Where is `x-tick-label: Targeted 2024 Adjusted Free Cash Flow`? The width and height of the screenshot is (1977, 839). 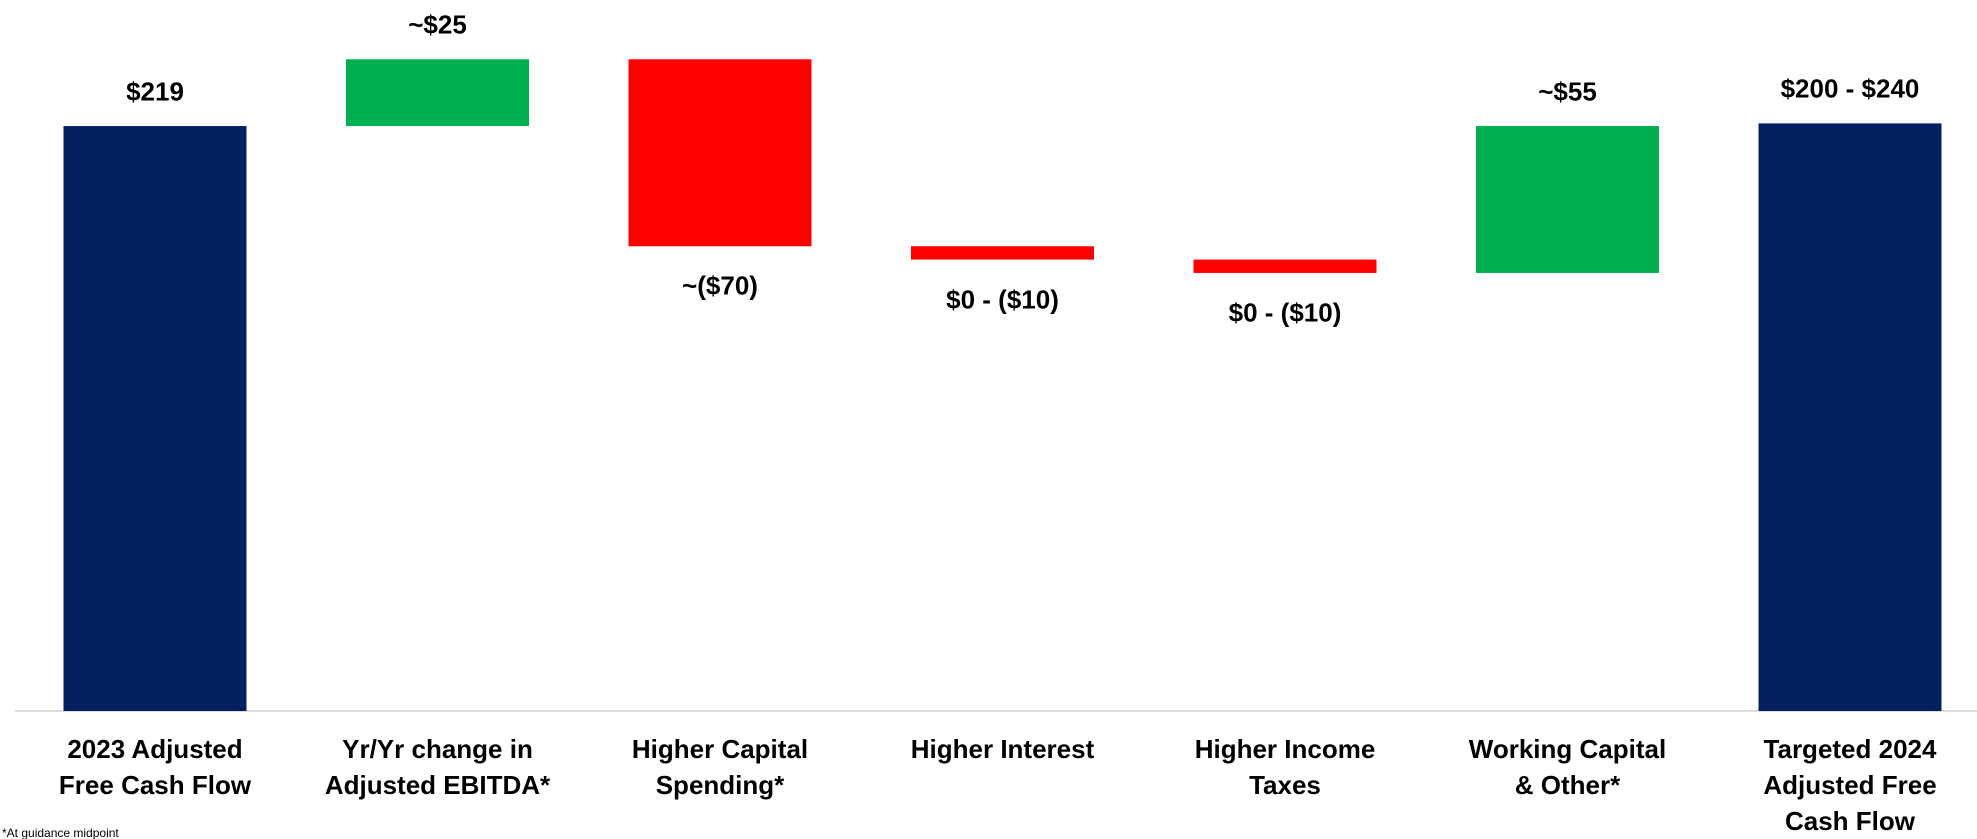 x-tick-label: Targeted 2024 Adjusted Free Cash Flow is located at coordinates (1850, 785).